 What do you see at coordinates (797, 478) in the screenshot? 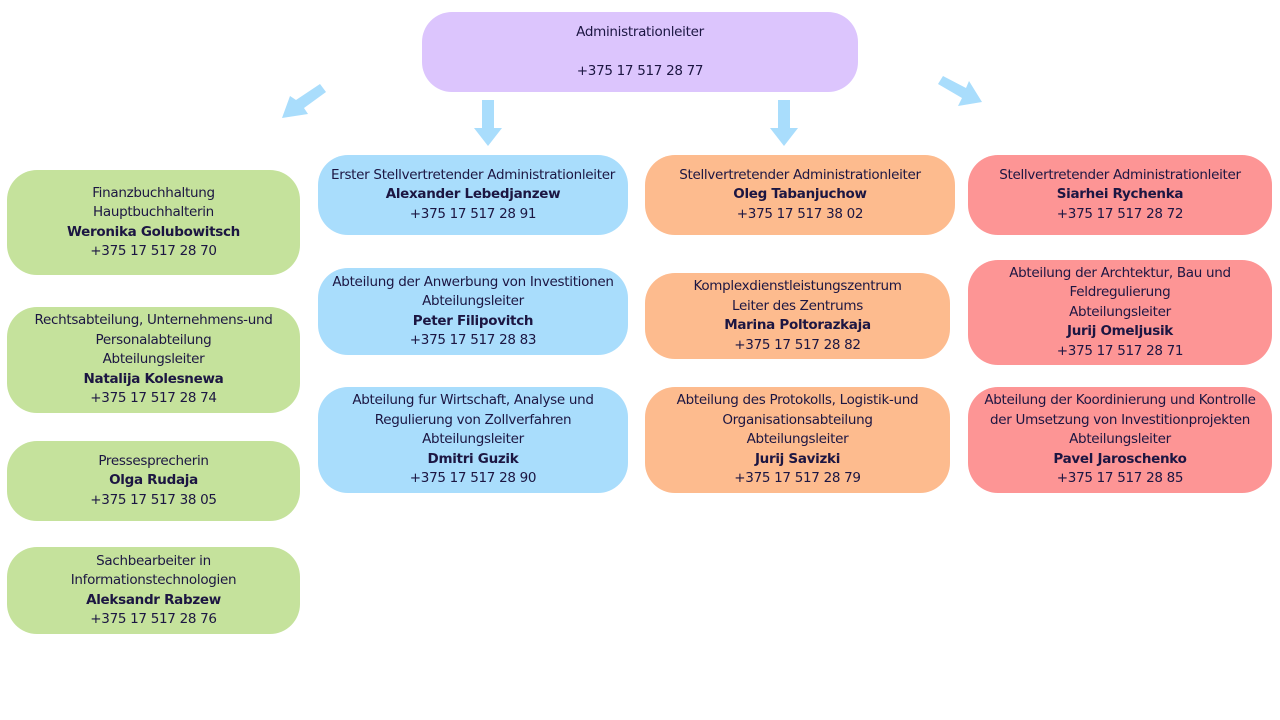
I see `phone-number: +375 17 517 28 79` at bounding box center [797, 478].